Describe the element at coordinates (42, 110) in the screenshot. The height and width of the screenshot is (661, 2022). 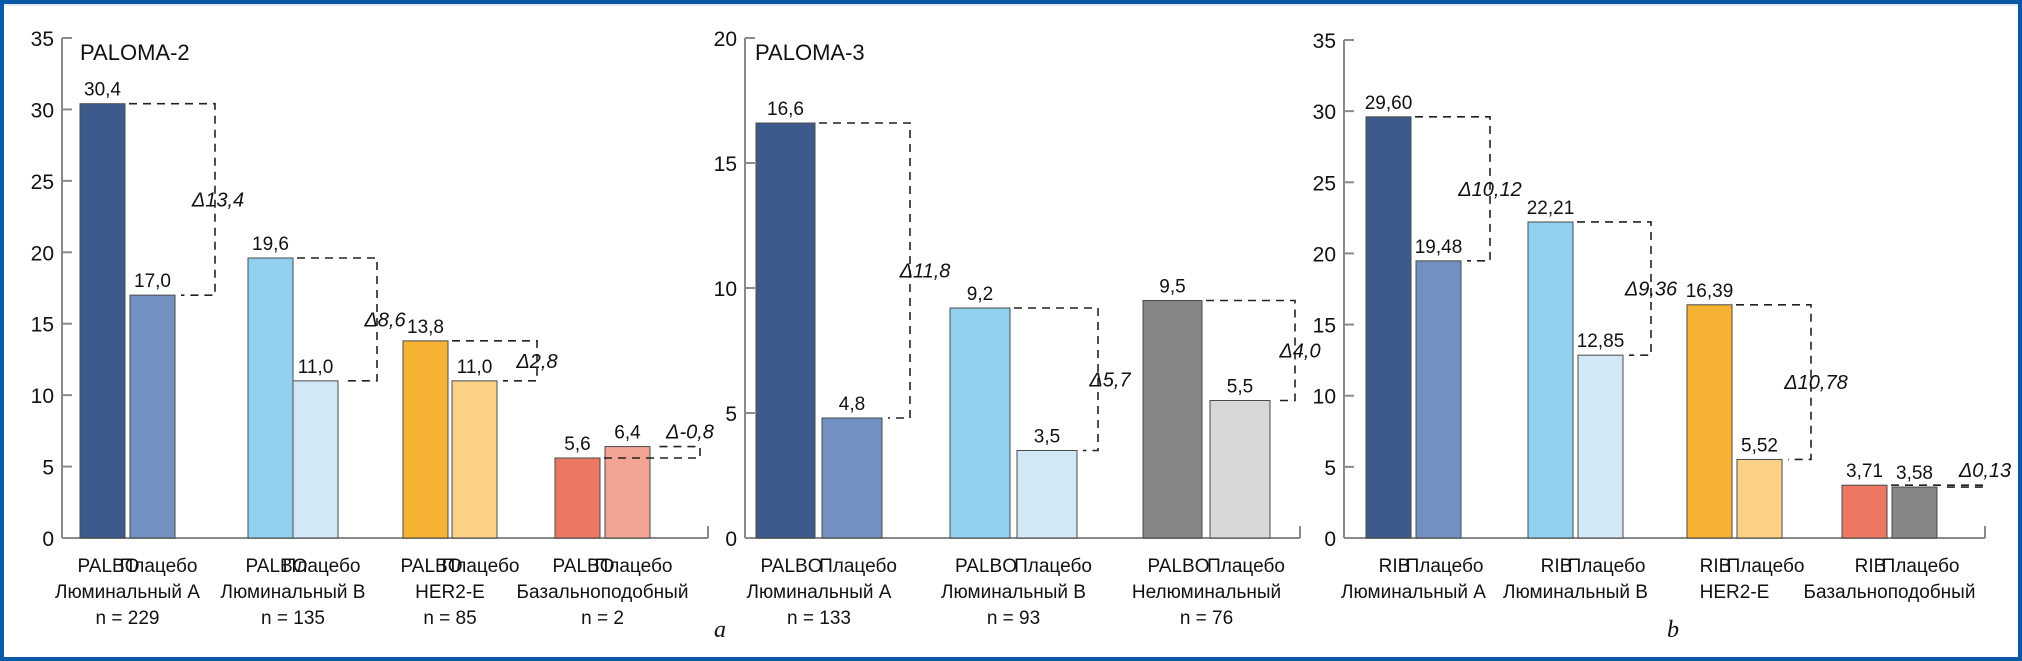
I see `y-tick-label: 30` at that location.